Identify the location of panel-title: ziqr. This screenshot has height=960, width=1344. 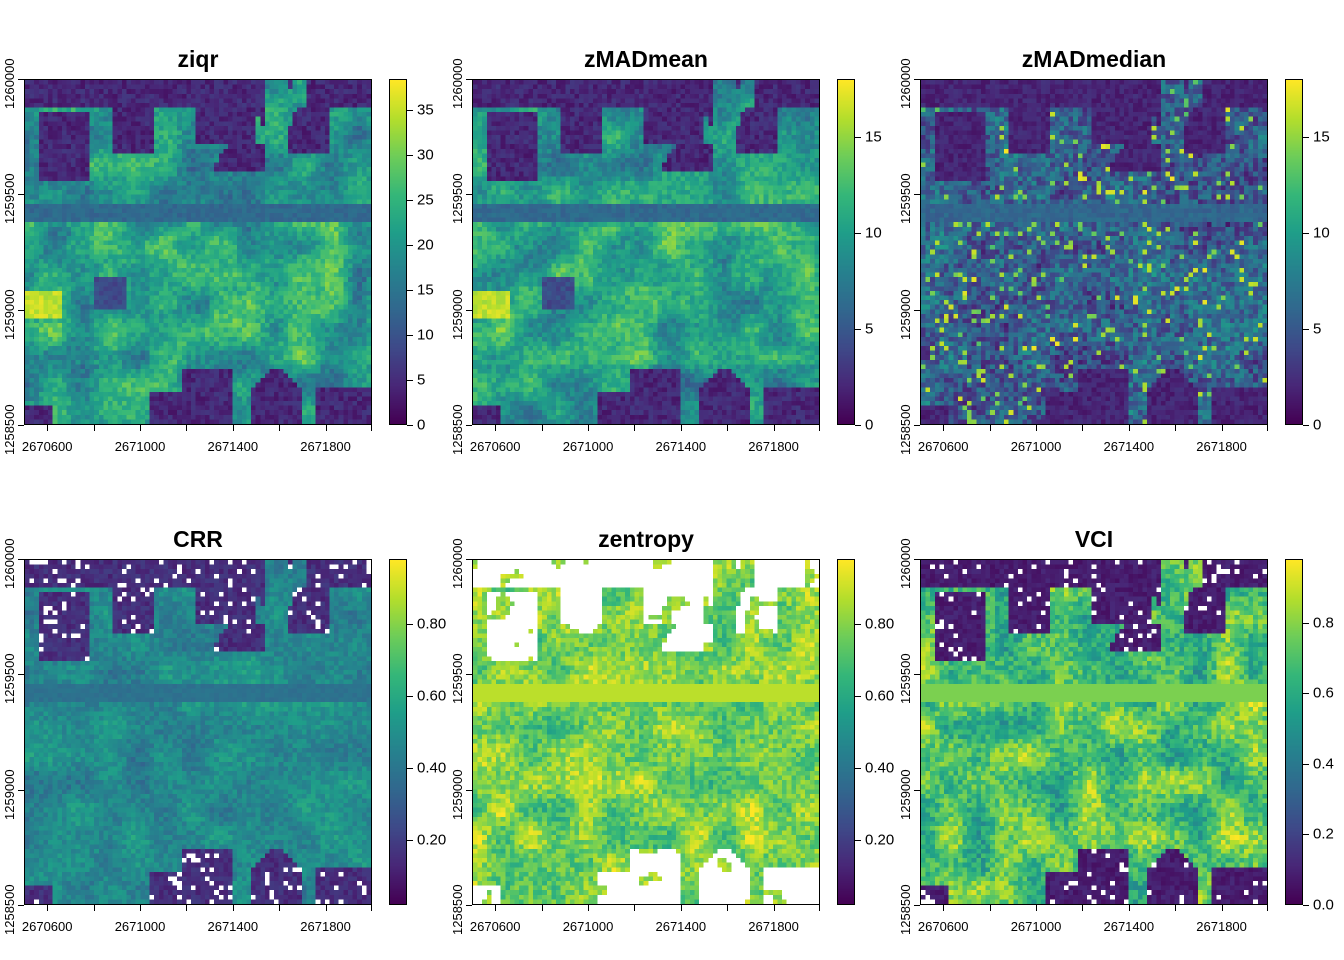
(198, 59).